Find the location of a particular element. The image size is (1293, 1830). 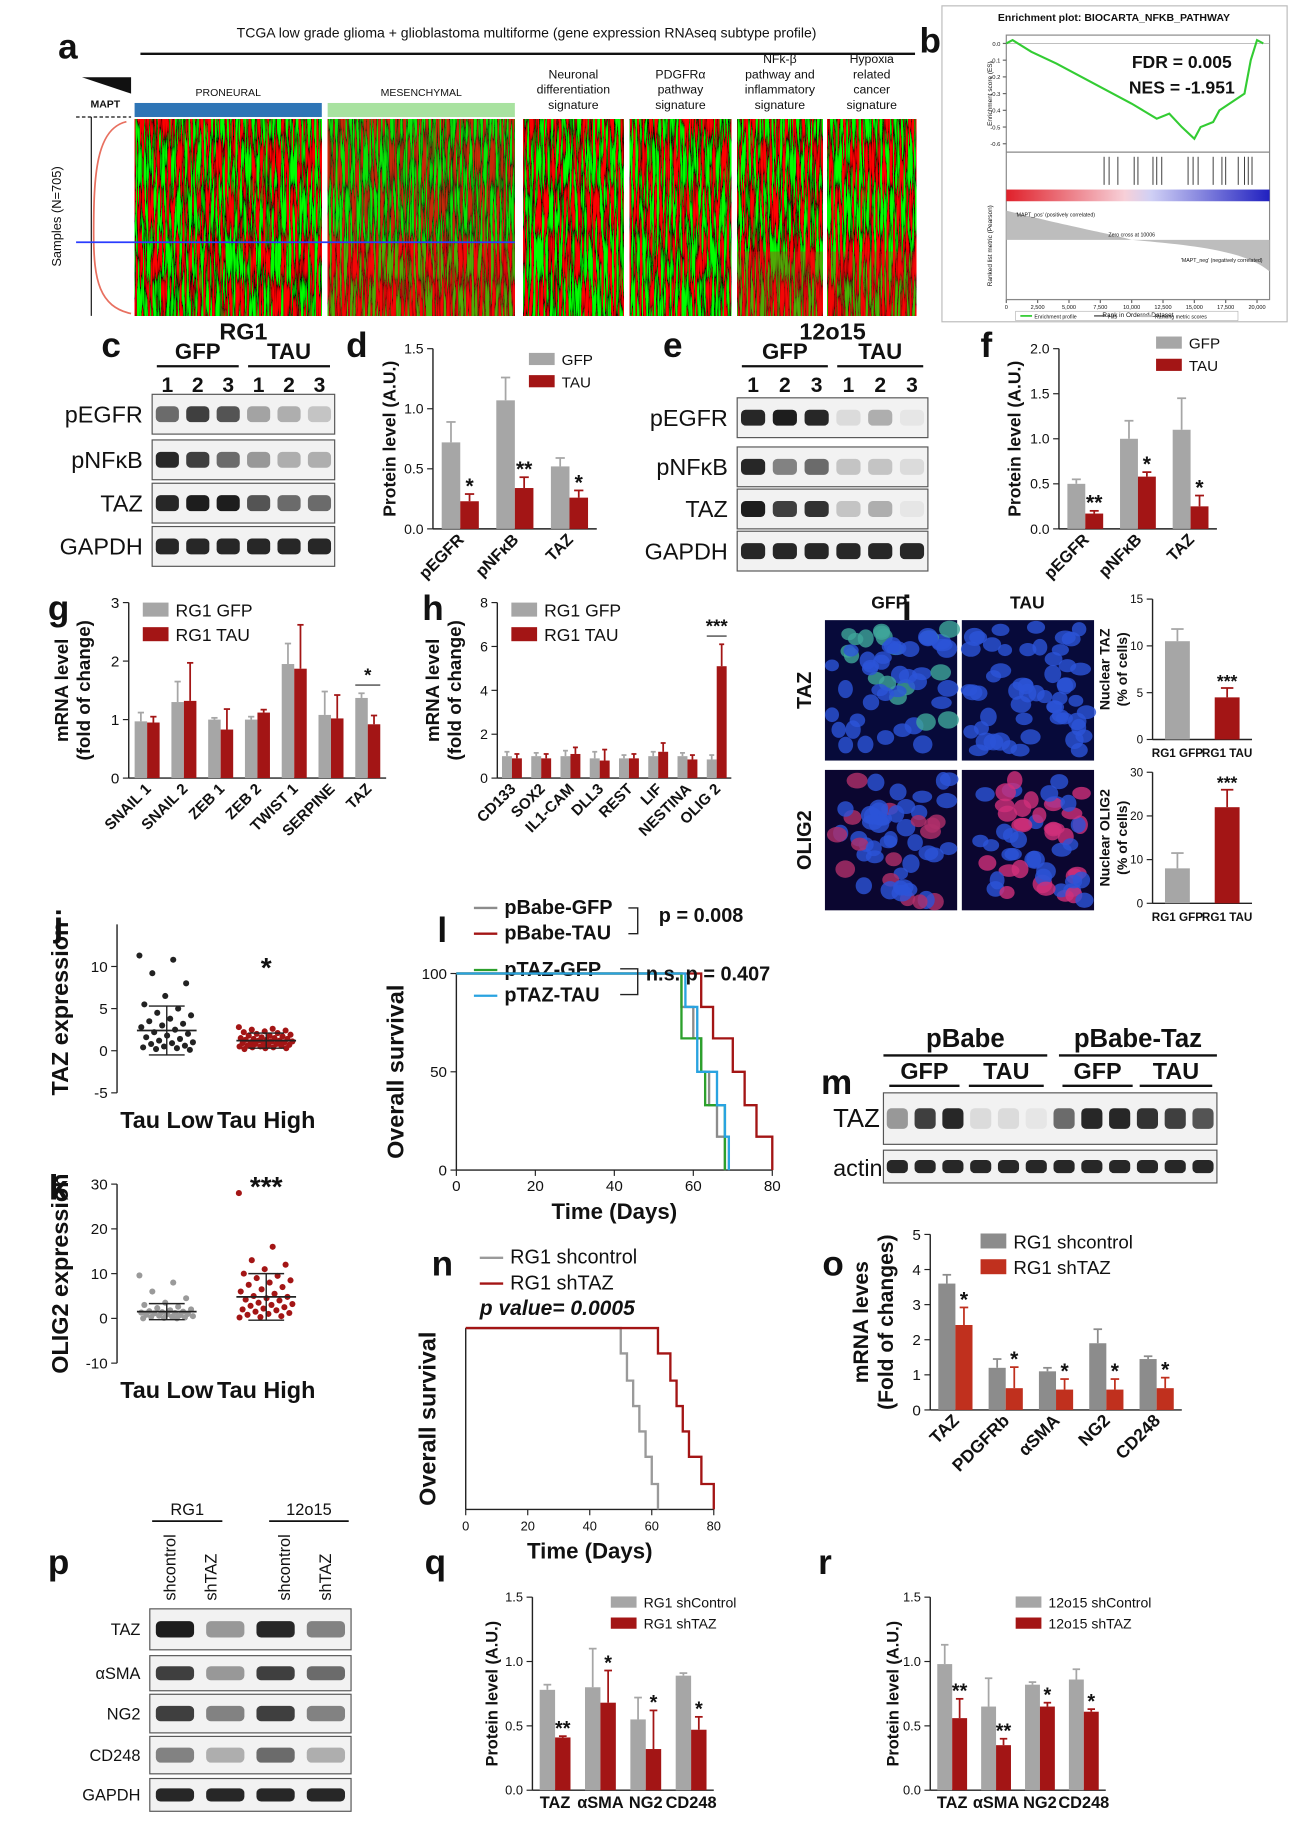

panel-letter: c is located at coordinates (111, 345).